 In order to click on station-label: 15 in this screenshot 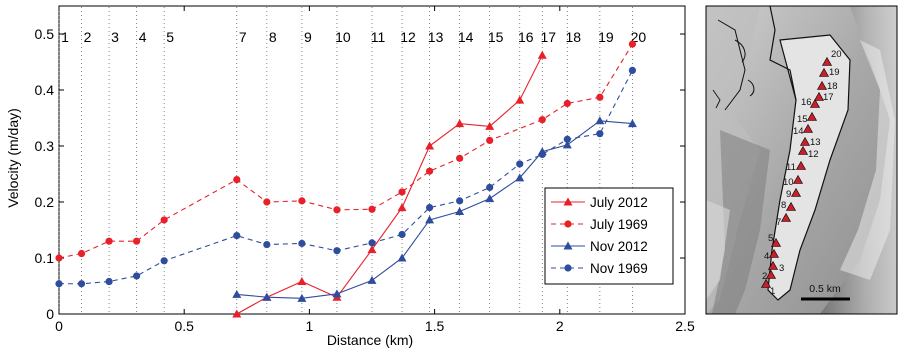, I will do `click(496, 37)`.